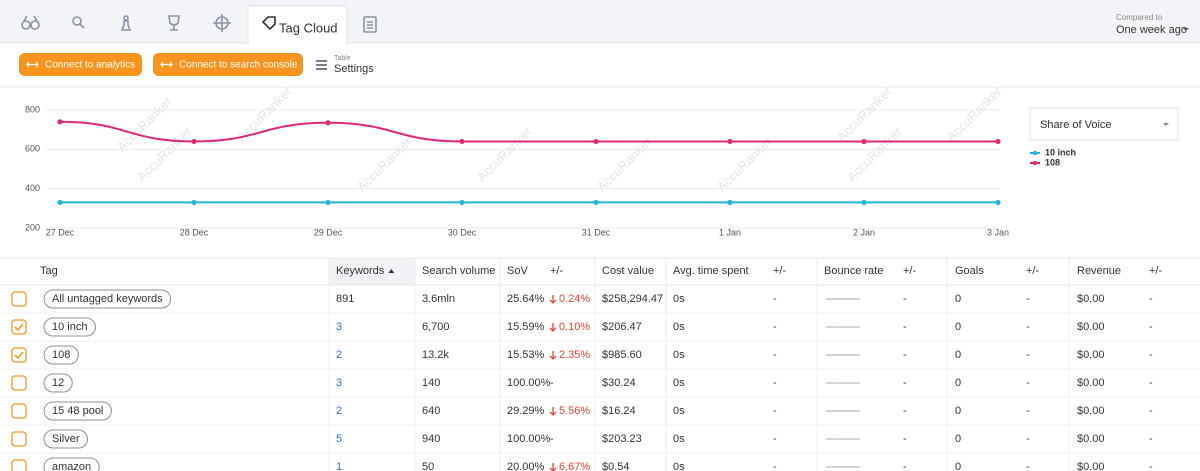  I want to click on button-icon, so click(32, 64).